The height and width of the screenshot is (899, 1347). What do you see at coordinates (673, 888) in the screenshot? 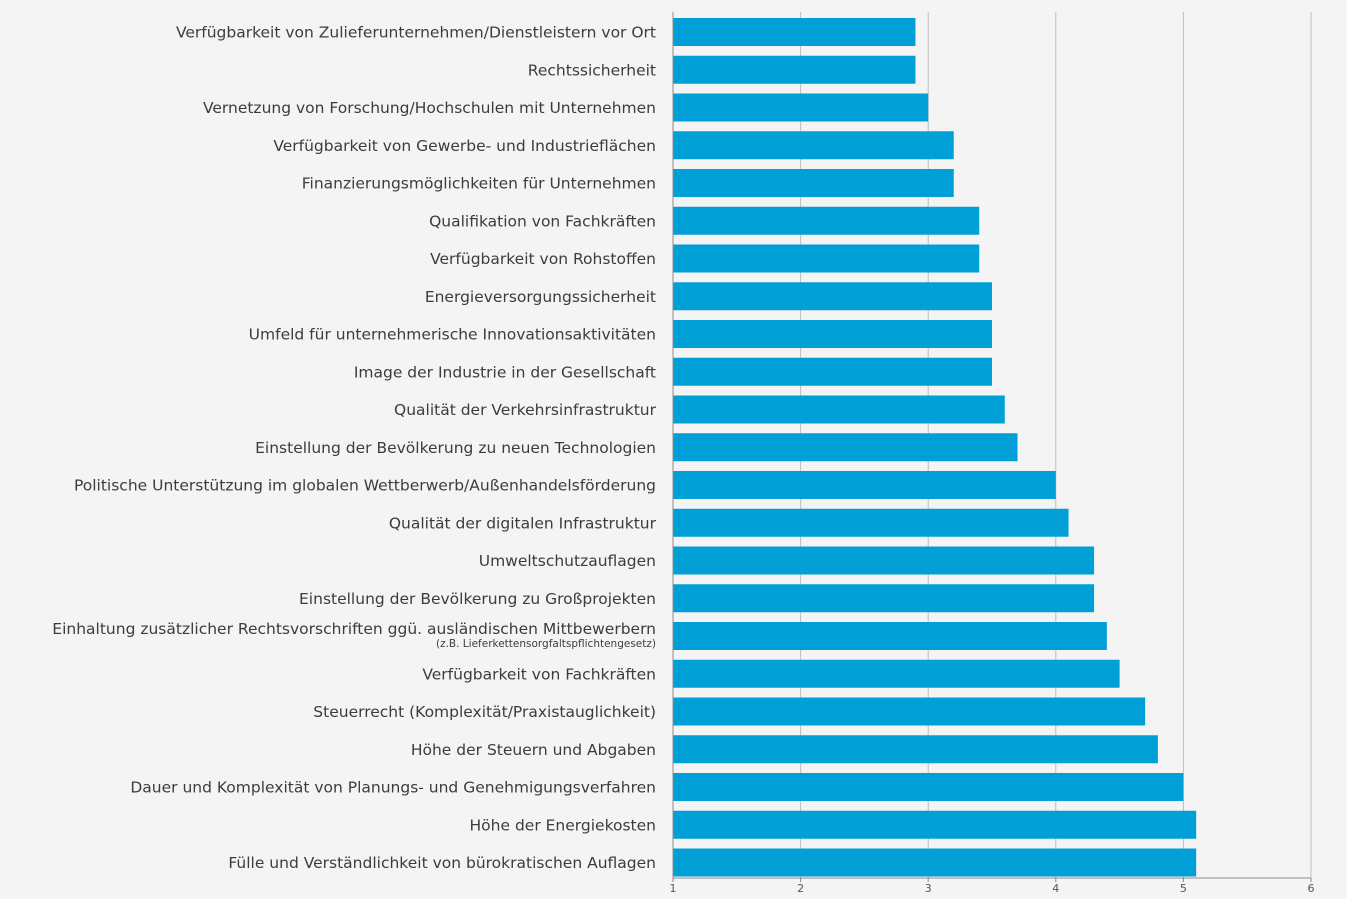
I see `x-tick-label: 1` at bounding box center [673, 888].